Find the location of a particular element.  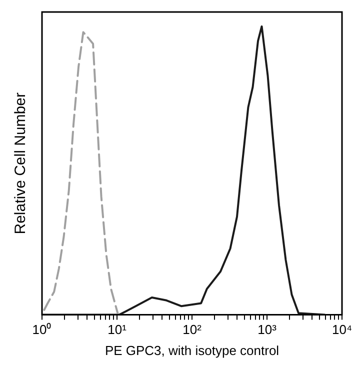

x-tick-label: 10⁰ is located at coordinates (42, 330).